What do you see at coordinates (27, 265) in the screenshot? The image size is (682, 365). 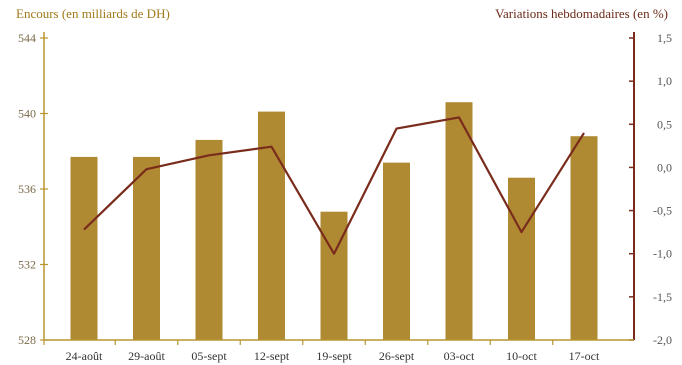 I see `left-tick-label: 532` at bounding box center [27, 265].